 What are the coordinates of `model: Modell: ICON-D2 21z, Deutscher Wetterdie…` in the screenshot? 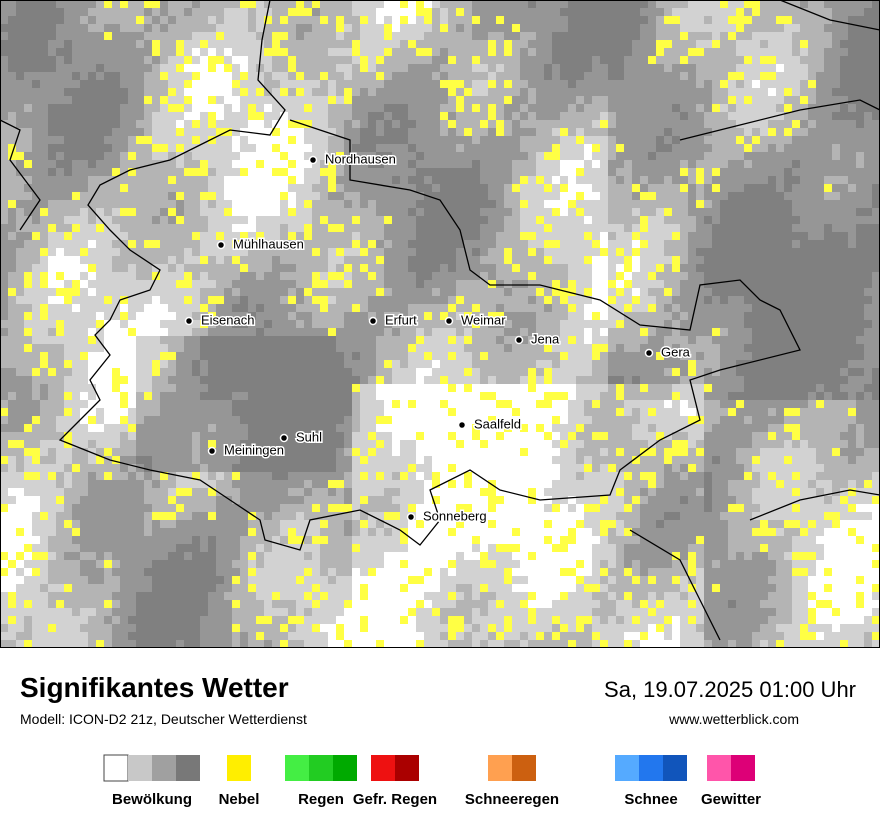 It's located at (163, 719).